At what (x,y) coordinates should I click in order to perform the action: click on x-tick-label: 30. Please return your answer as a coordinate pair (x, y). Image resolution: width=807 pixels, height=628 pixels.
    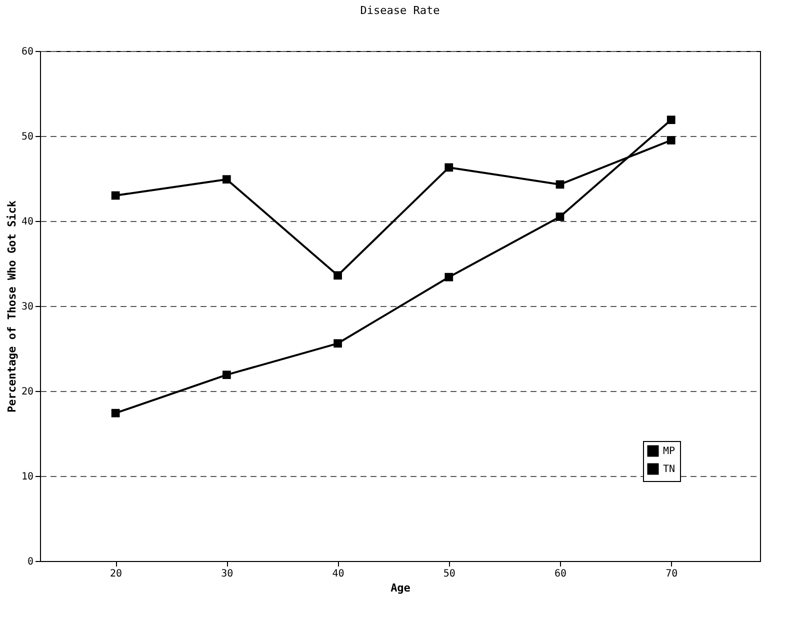
    Looking at the image, I should click on (227, 574).